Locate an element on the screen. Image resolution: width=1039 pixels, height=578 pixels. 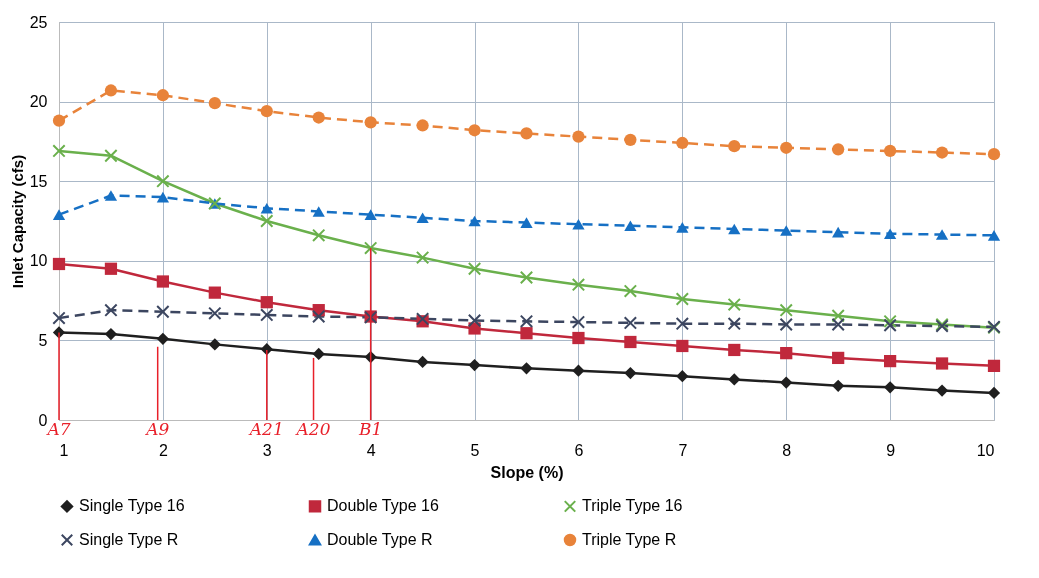
y-tick-label: 20 is located at coordinates (38, 102).